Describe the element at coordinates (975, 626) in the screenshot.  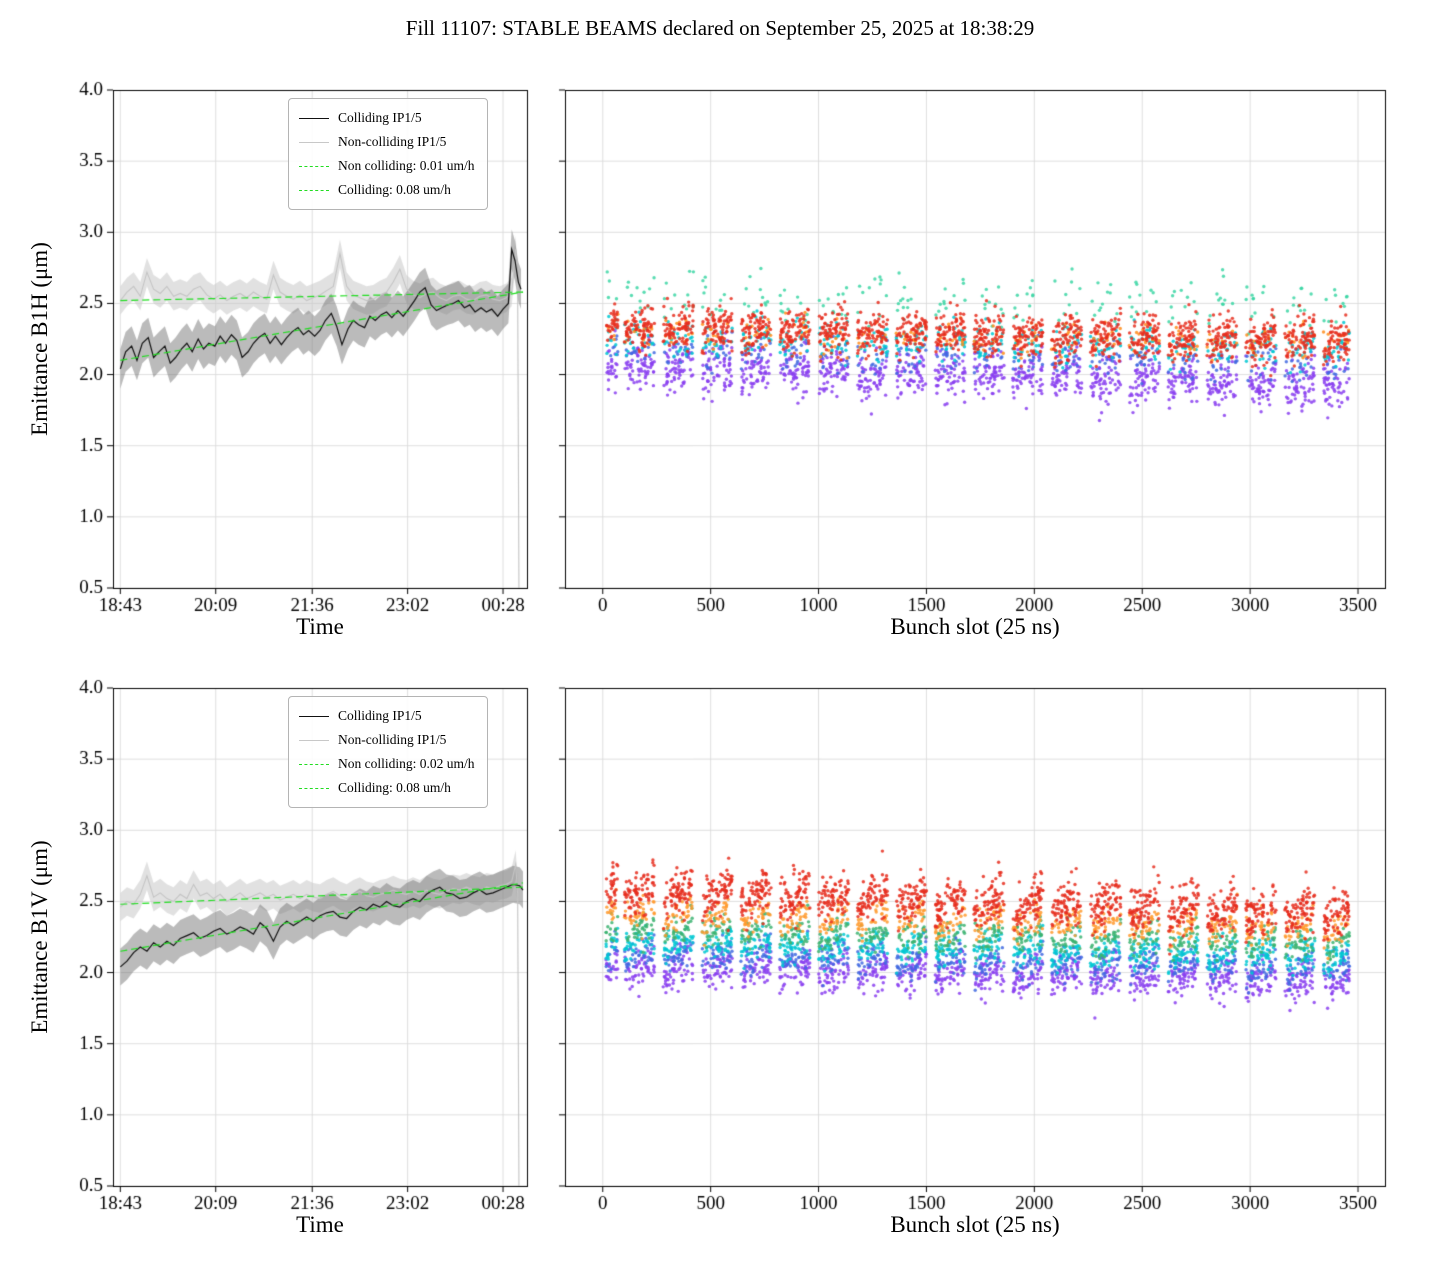
I see `xlabel-bunch-top: Bunch slot (25 ns)` at that location.